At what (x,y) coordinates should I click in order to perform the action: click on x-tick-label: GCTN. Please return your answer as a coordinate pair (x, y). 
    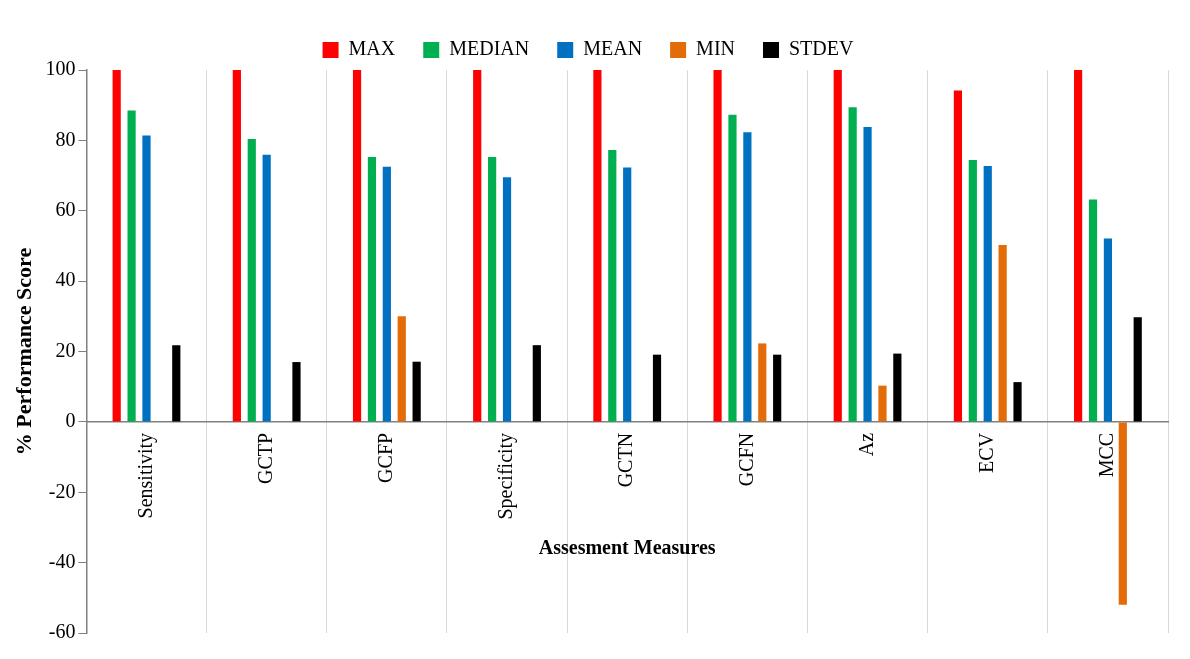
    Looking at the image, I should click on (625, 460).